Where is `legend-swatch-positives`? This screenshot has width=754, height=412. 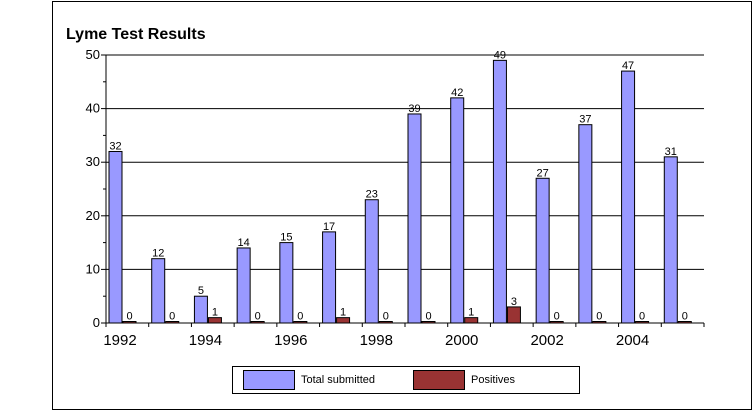 legend-swatch-positives is located at coordinates (439, 380).